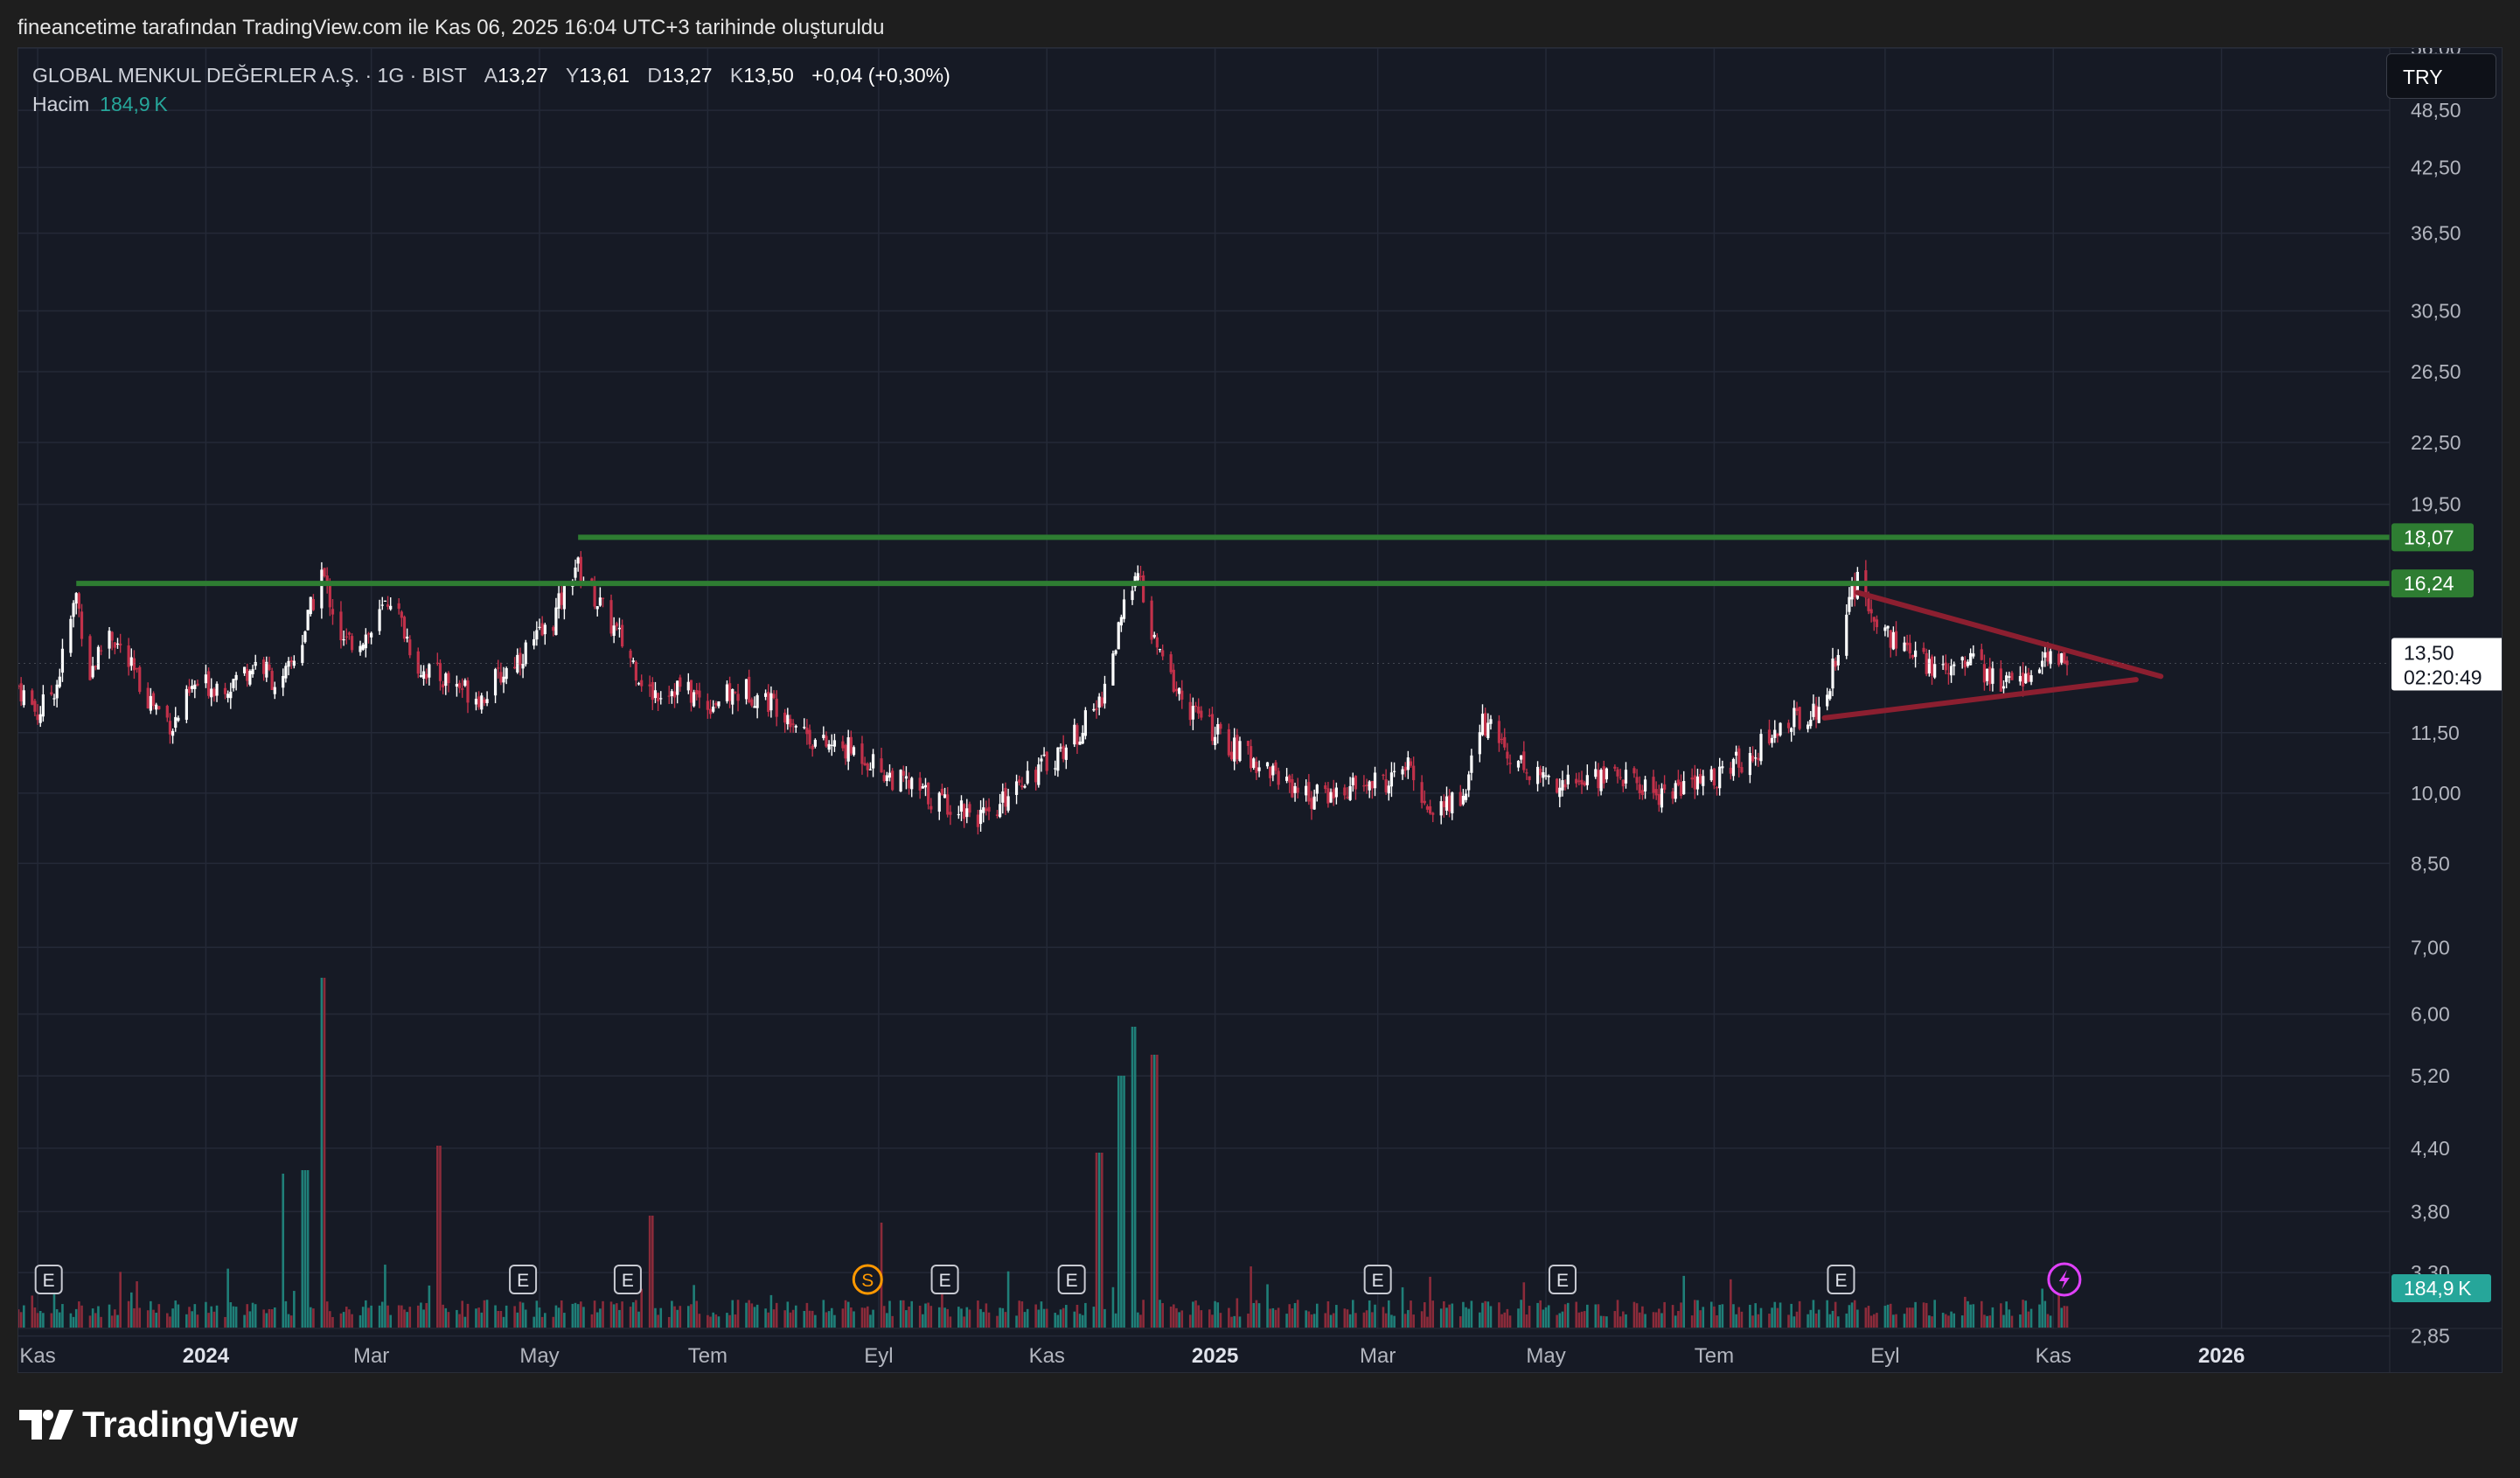 This screenshot has width=2520, height=1478. Describe the element at coordinates (2441, 76) in the screenshot. I see `currency-button: TRY` at that location.